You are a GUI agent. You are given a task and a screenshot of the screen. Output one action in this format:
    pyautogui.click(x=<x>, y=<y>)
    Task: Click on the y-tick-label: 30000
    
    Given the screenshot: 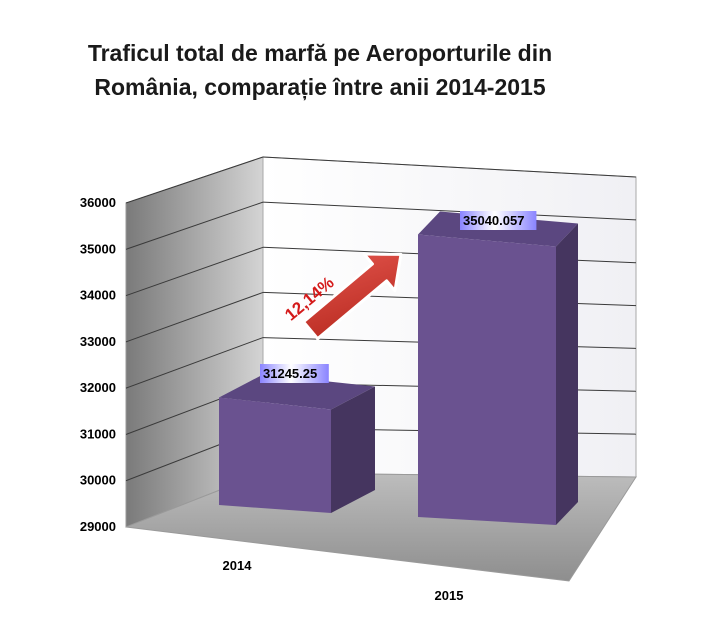 What is the action you would take?
    pyautogui.click(x=98, y=480)
    